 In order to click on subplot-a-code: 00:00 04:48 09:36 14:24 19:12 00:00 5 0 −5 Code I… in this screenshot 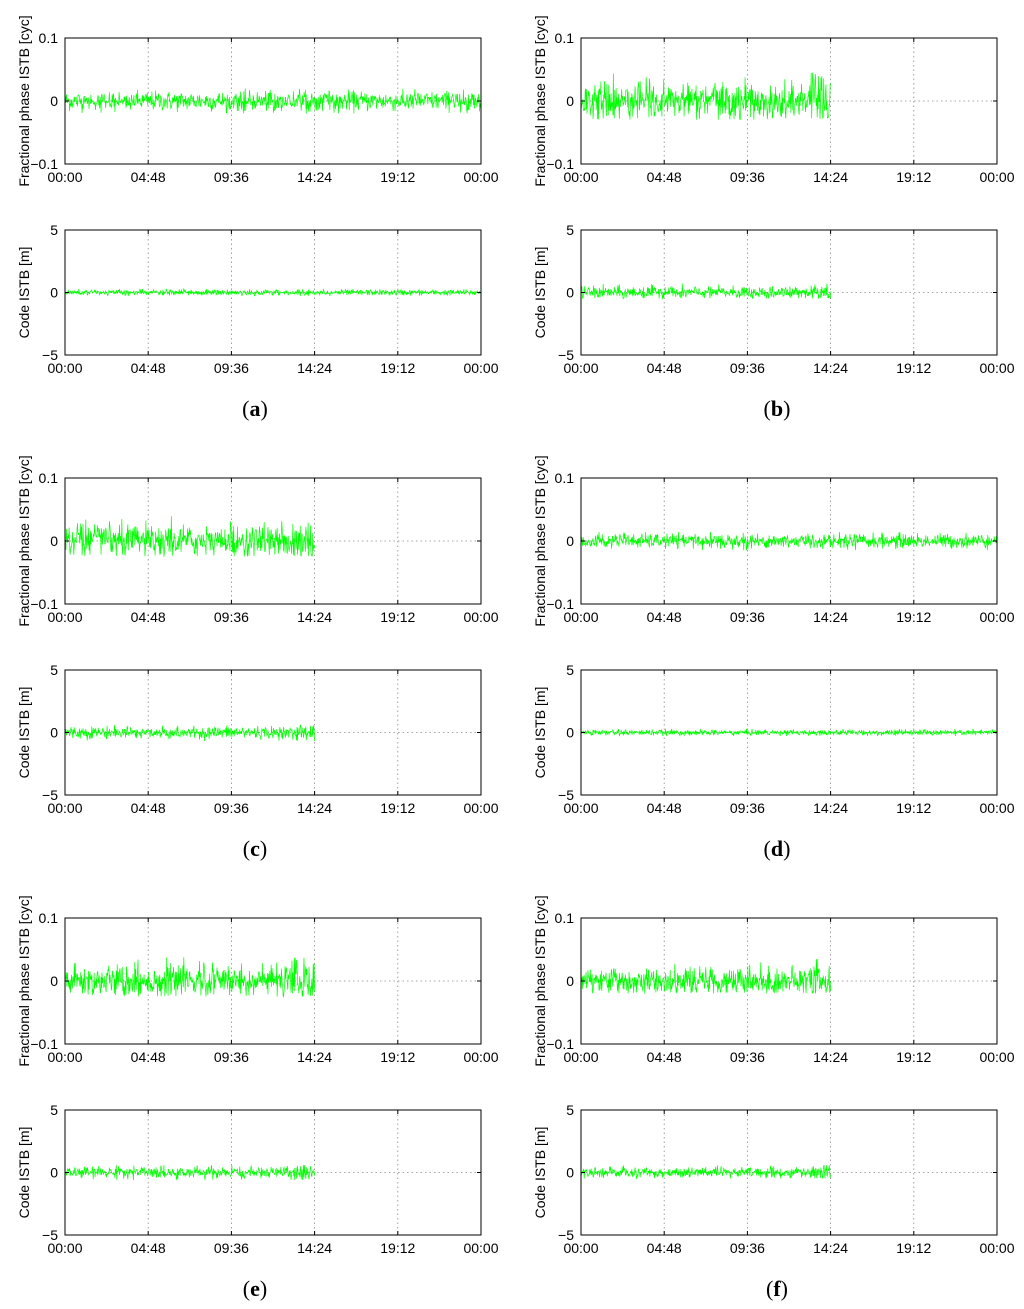, I will do `click(257, 299)`.